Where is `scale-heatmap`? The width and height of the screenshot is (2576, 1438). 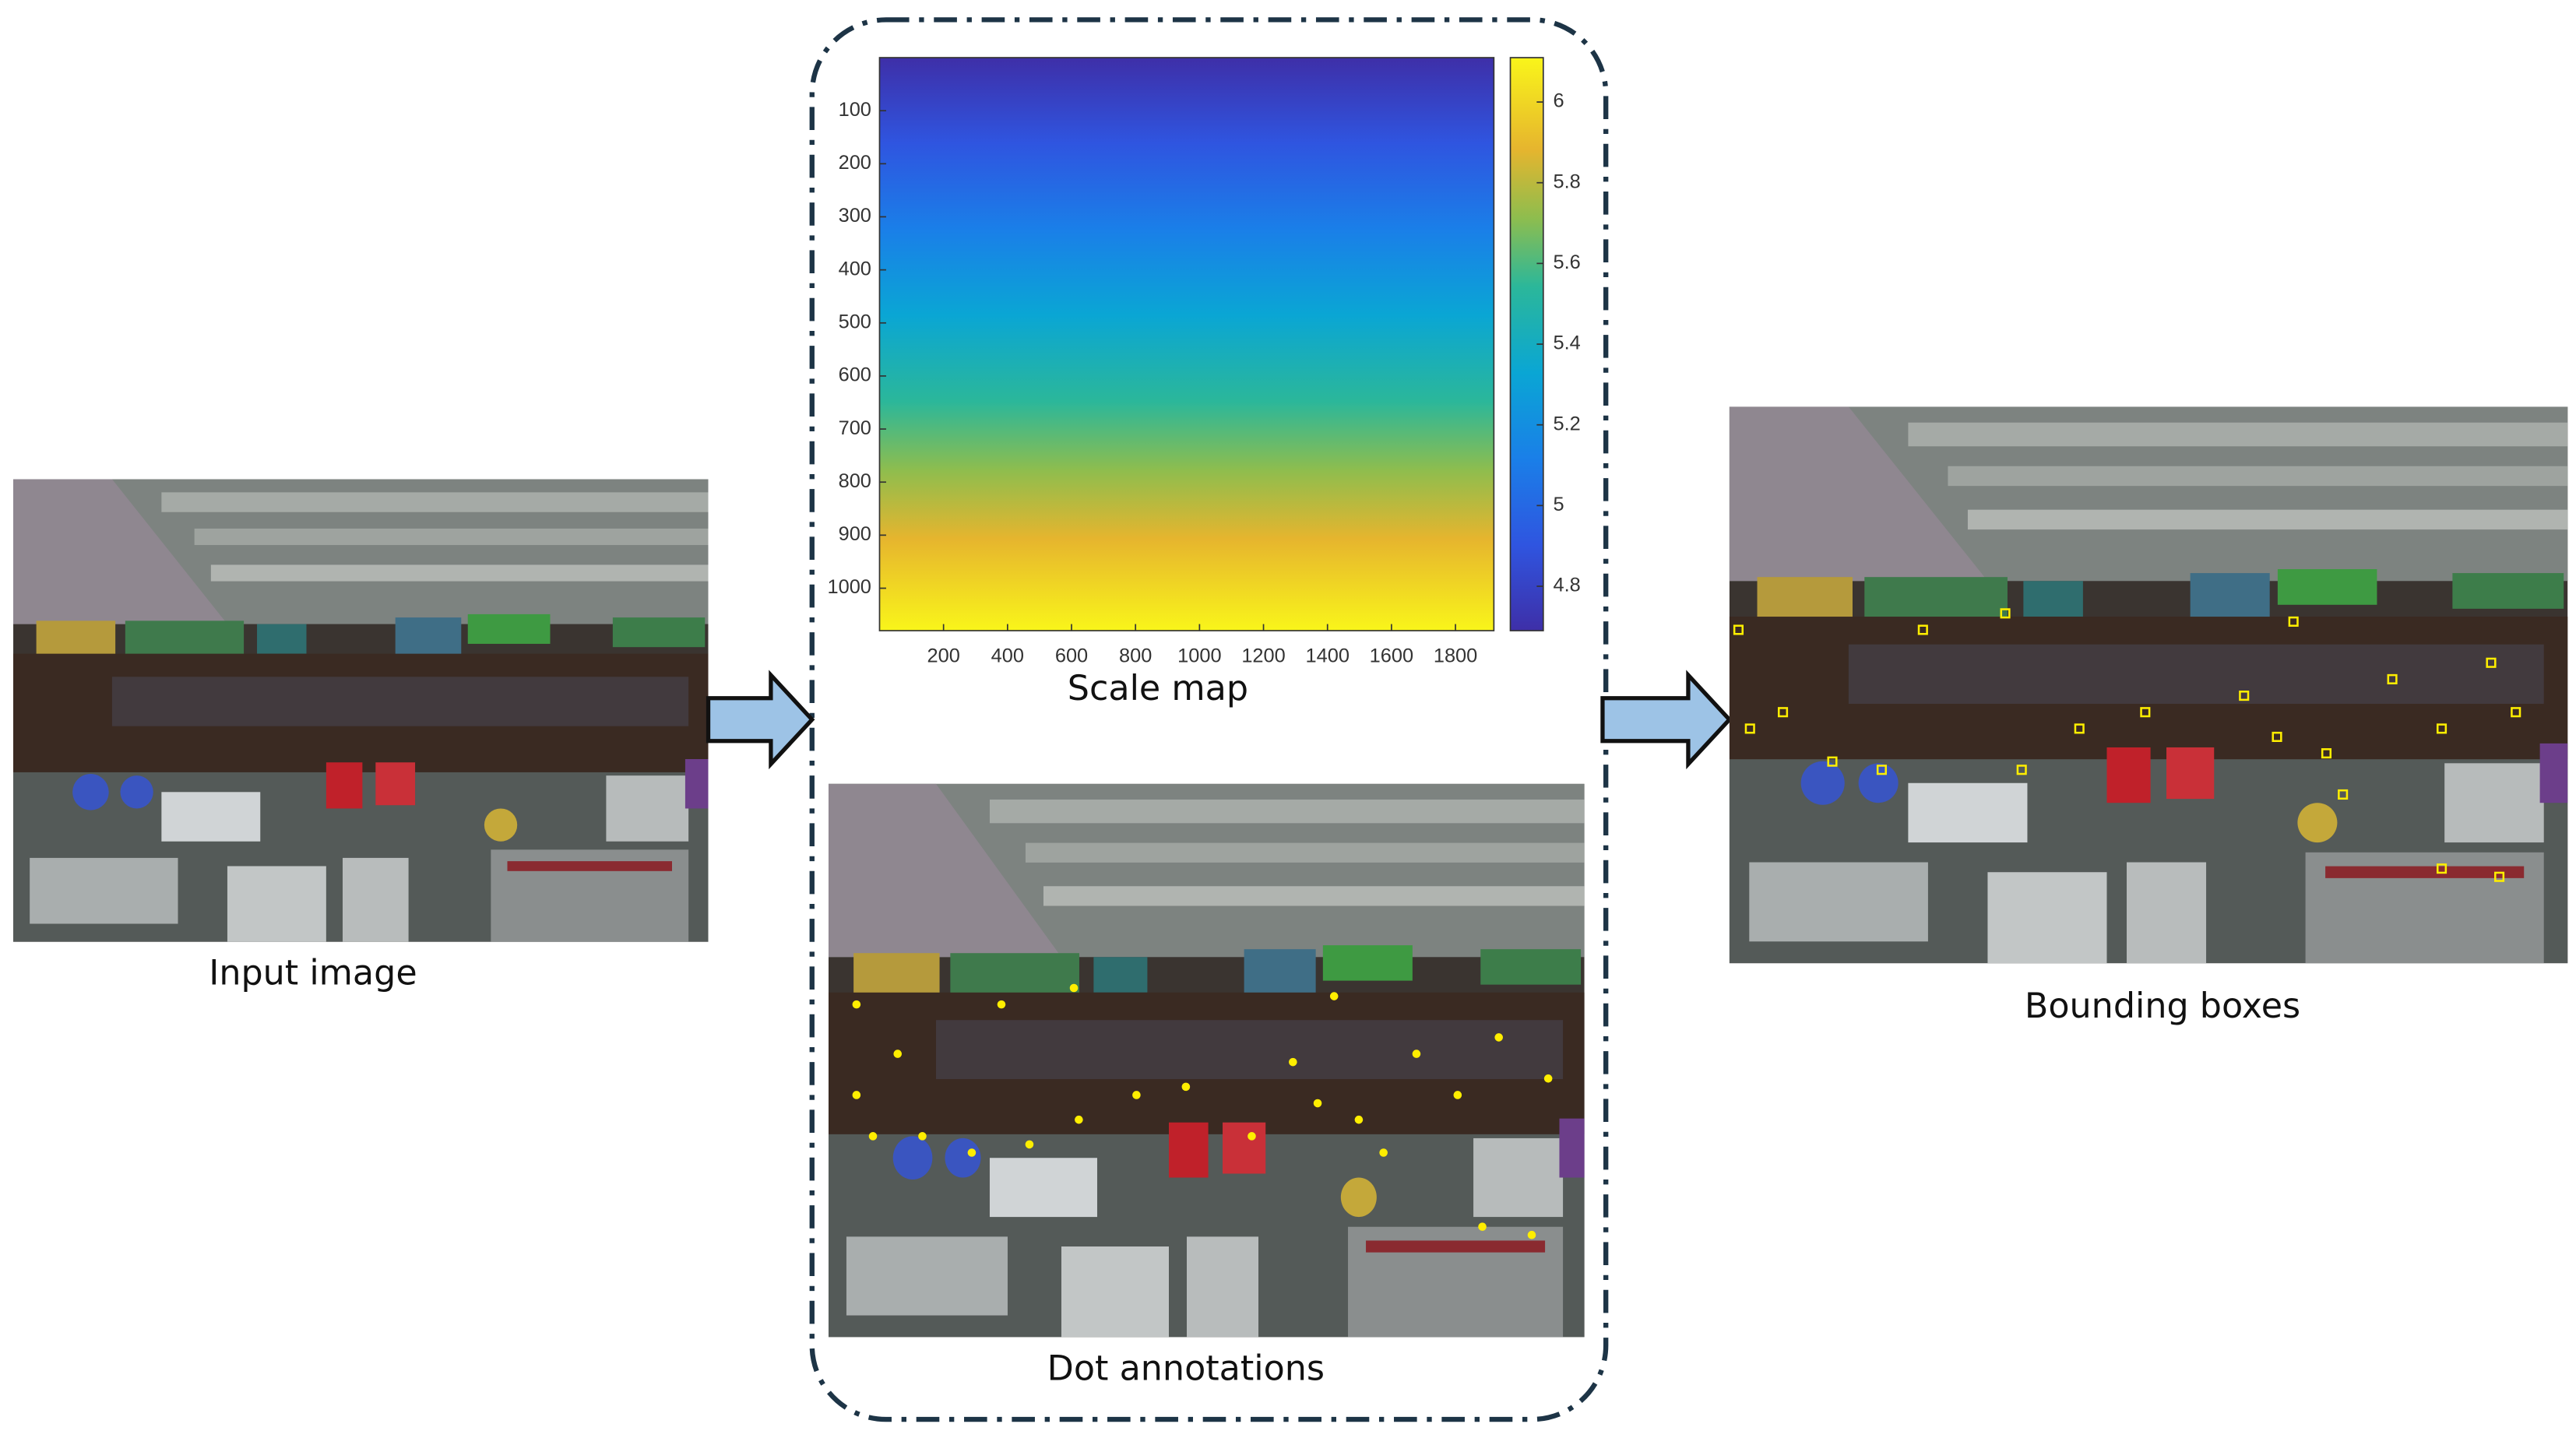
scale-heatmap is located at coordinates (1186, 344).